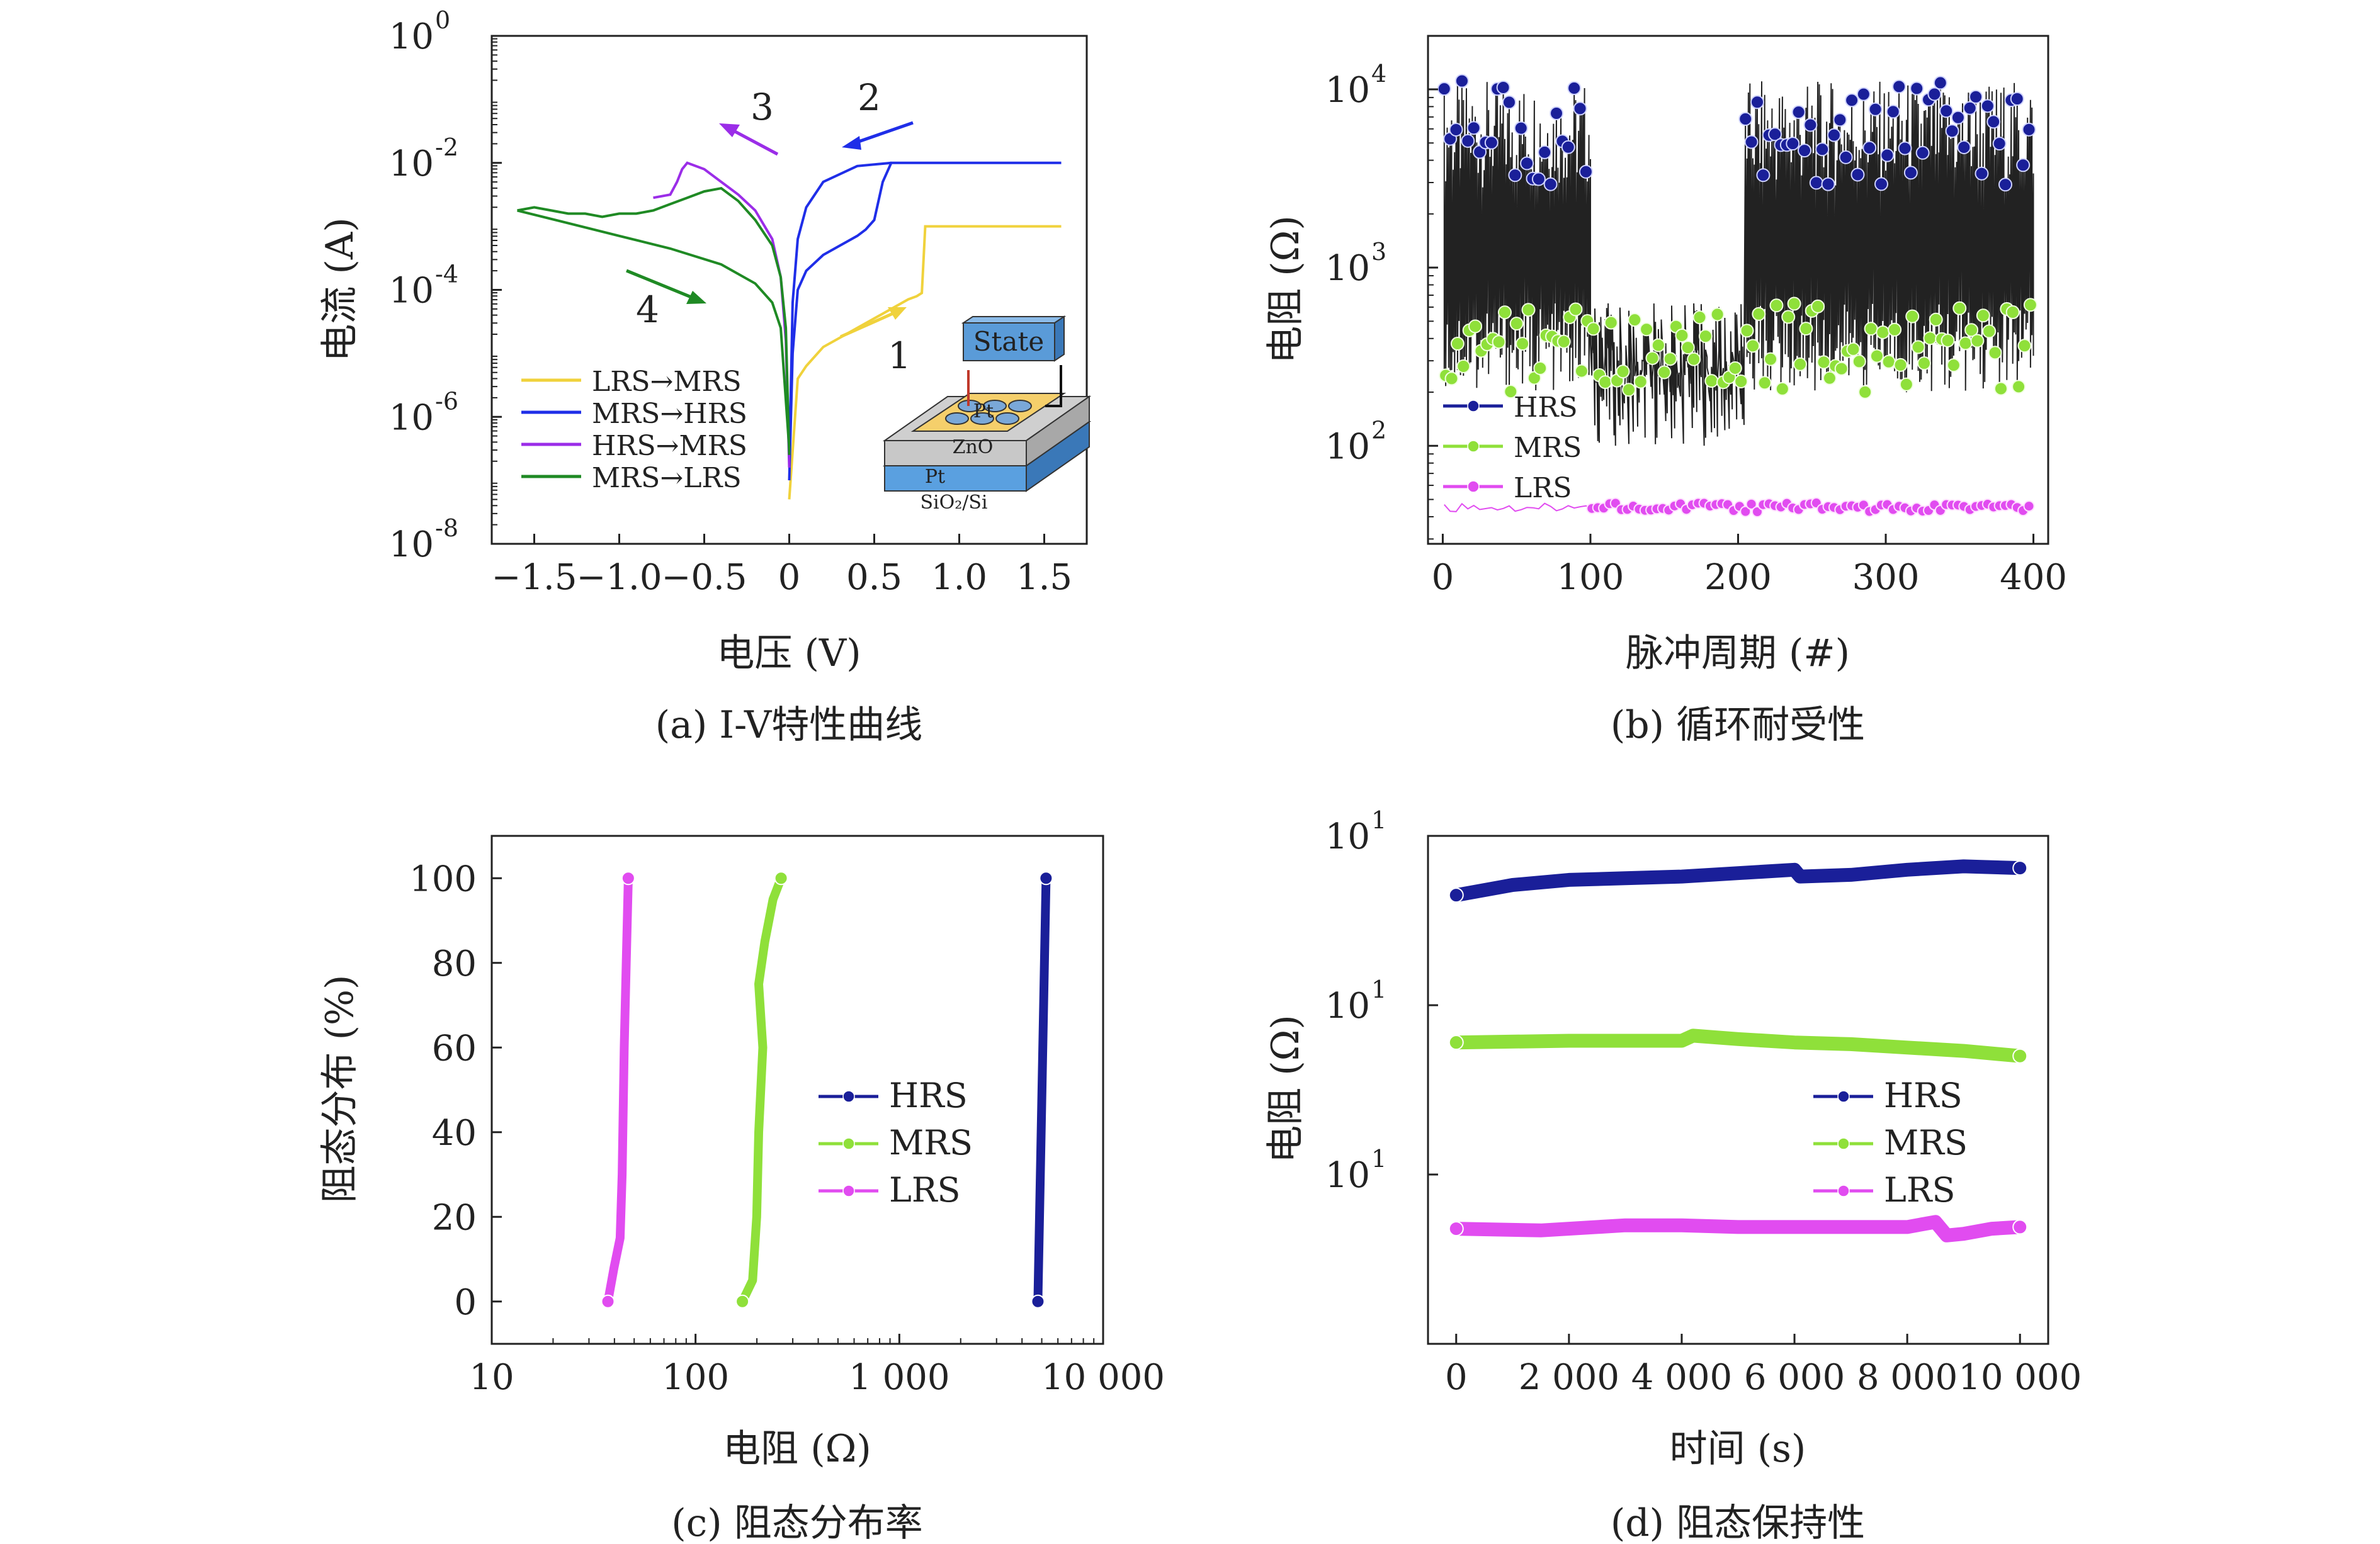 The width and height of the screenshot is (2380, 1544). What do you see at coordinates (340, 289) in the screenshot?
I see `iv-ylabel: 电流 (A)` at bounding box center [340, 289].